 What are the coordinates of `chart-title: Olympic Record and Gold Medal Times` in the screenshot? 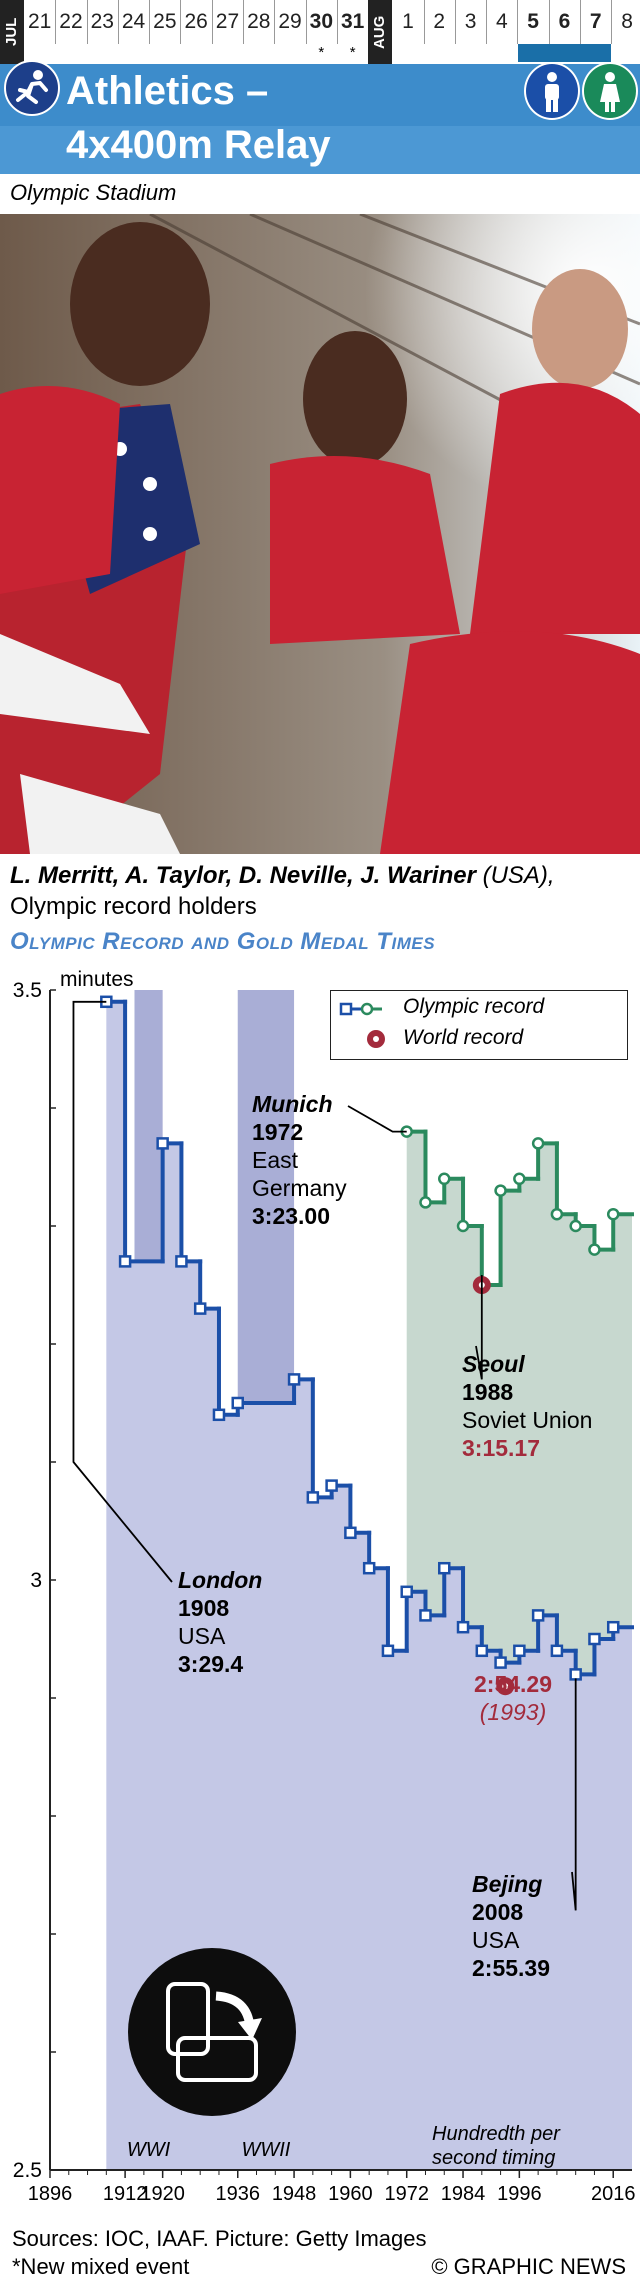 It's located at (223, 941).